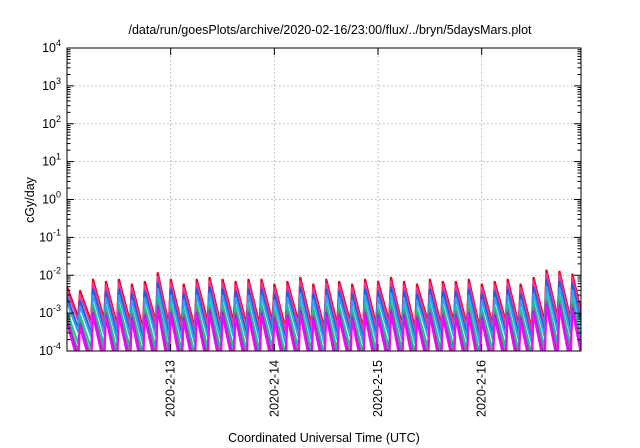  What do you see at coordinates (51, 84) in the screenshot?
I see `y-tick-label: 10³` at bounding box center [51, 84].